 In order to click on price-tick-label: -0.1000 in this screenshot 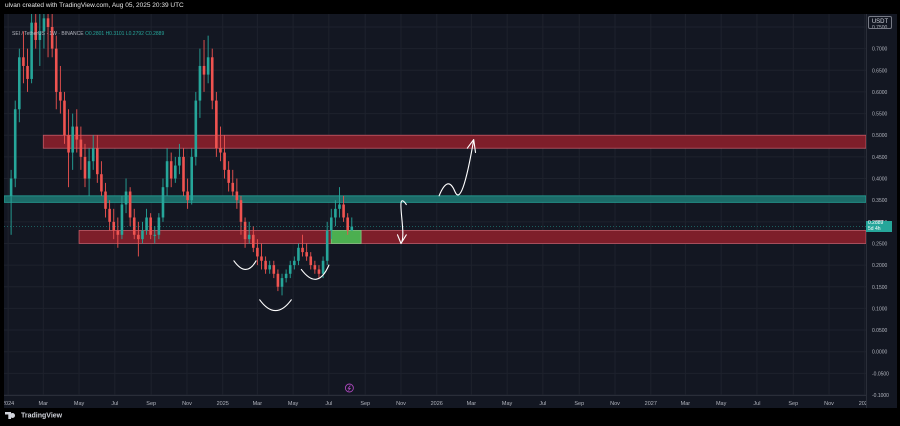, I will do `click(880, 396)`.